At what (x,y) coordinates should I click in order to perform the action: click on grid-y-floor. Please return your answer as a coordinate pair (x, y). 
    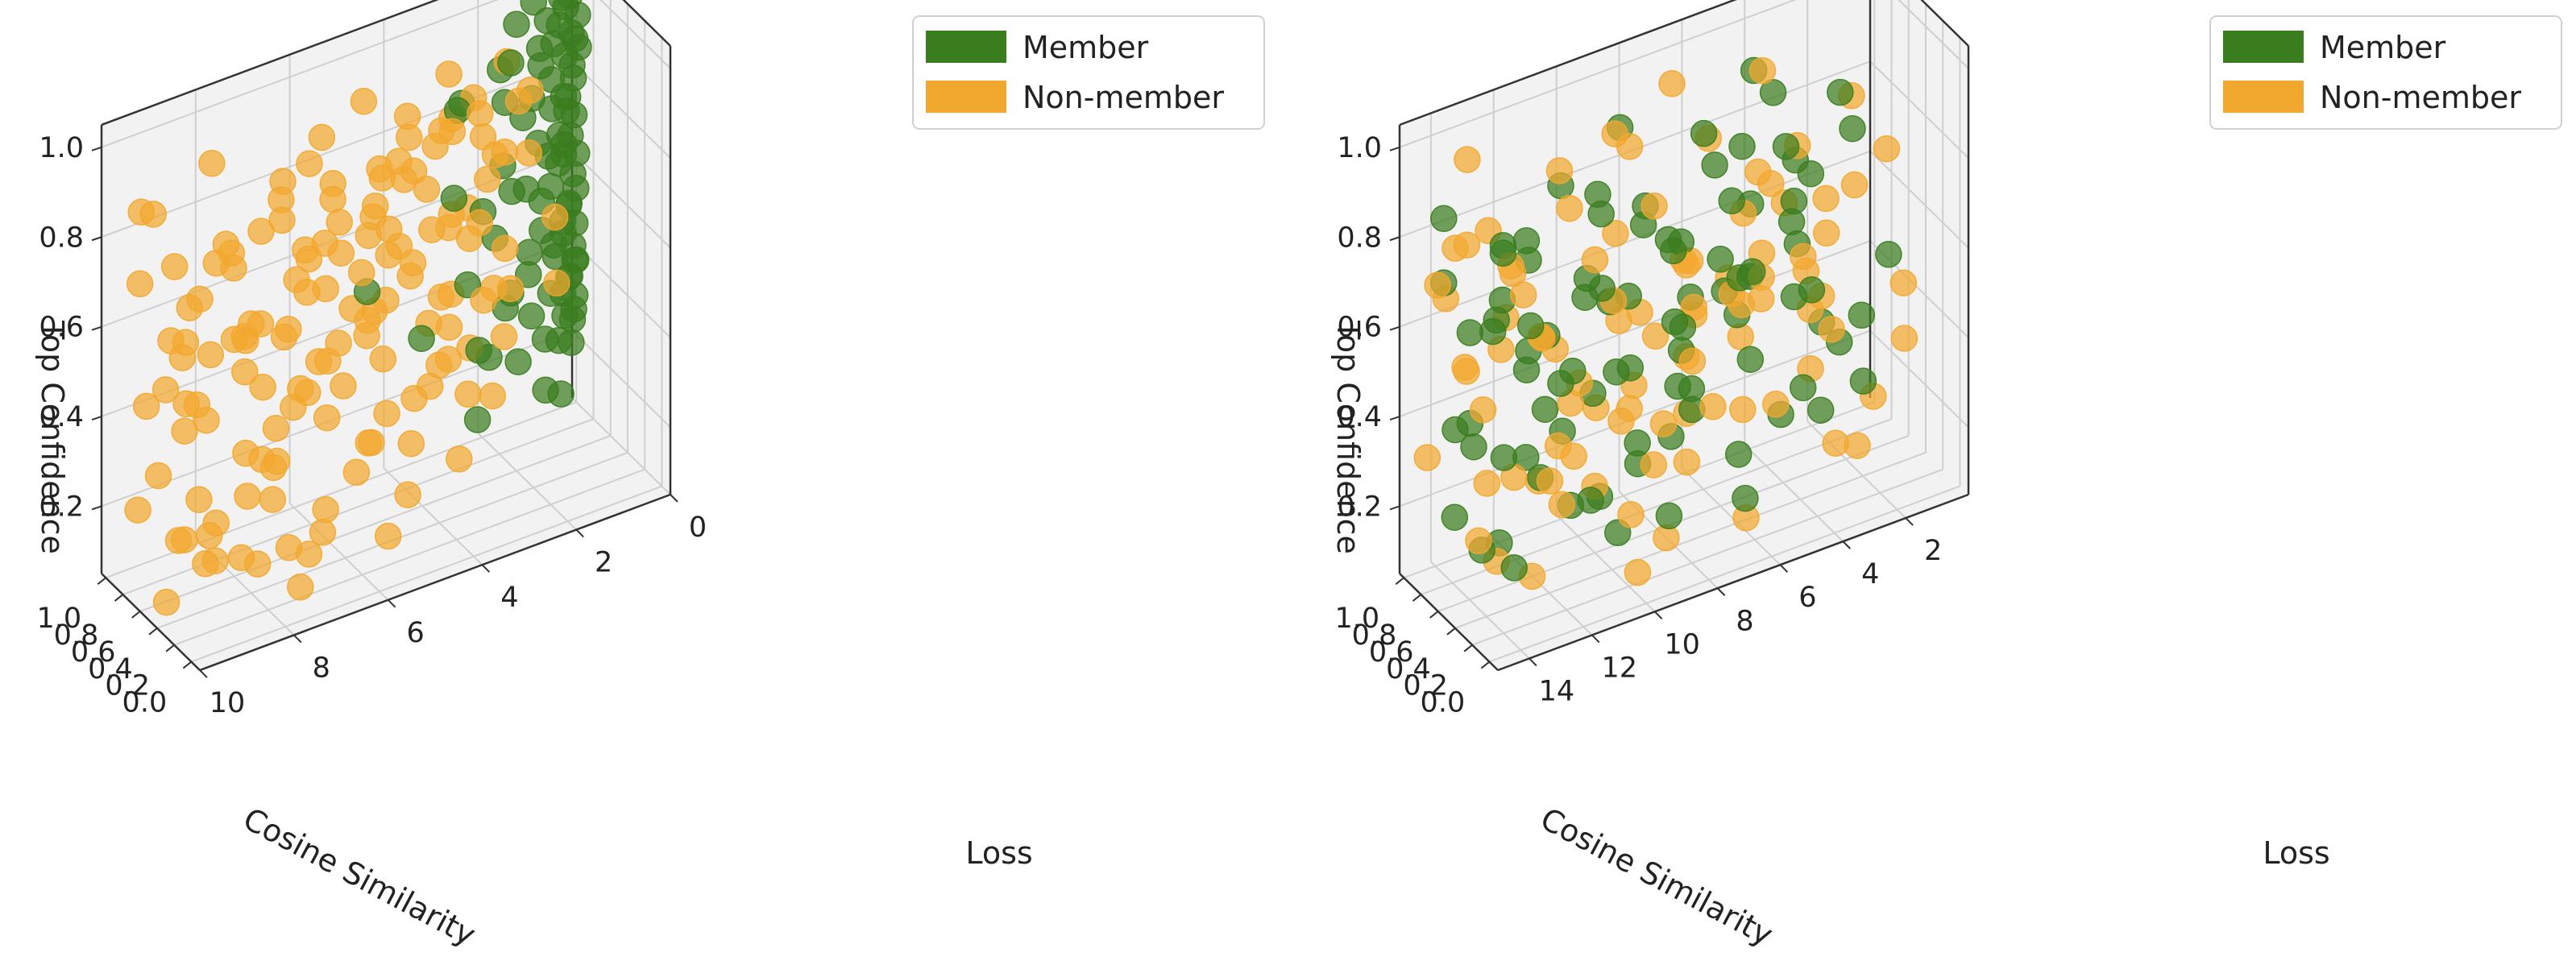
    Looking at the image, I should click on (1707, 557).